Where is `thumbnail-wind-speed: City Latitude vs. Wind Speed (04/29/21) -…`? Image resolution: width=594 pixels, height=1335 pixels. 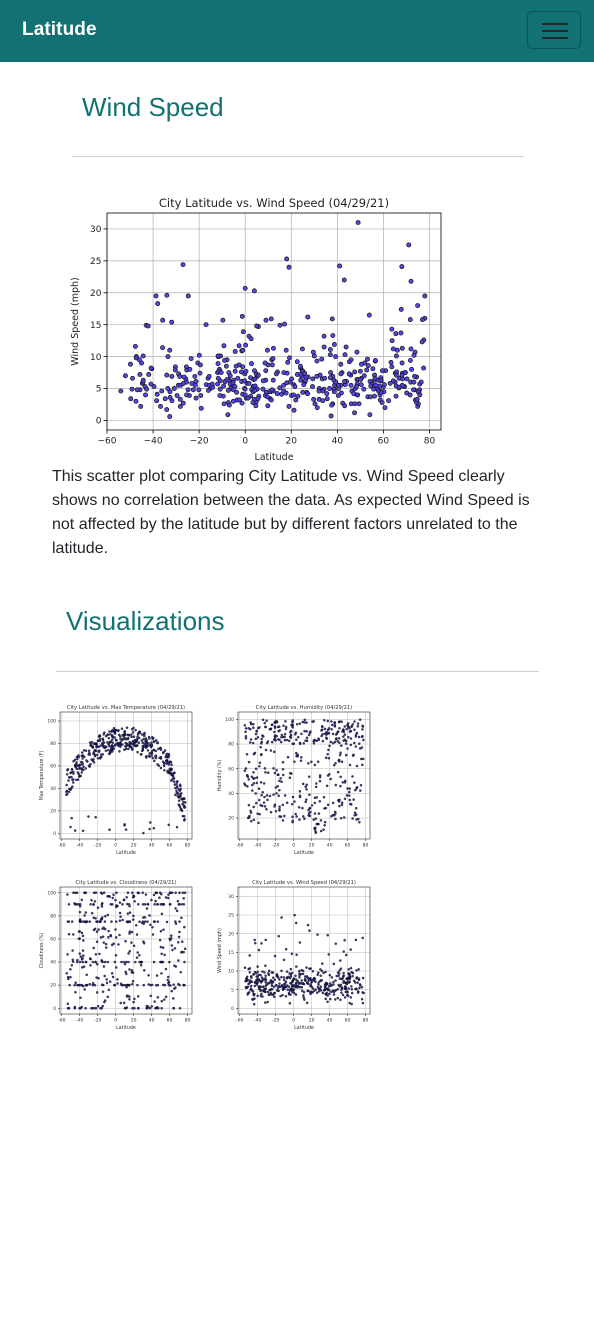
thumbnail-wind-speed: City Latitude vs. Wind Speed (04/29/21) -… is located at coordinates (297, 958).